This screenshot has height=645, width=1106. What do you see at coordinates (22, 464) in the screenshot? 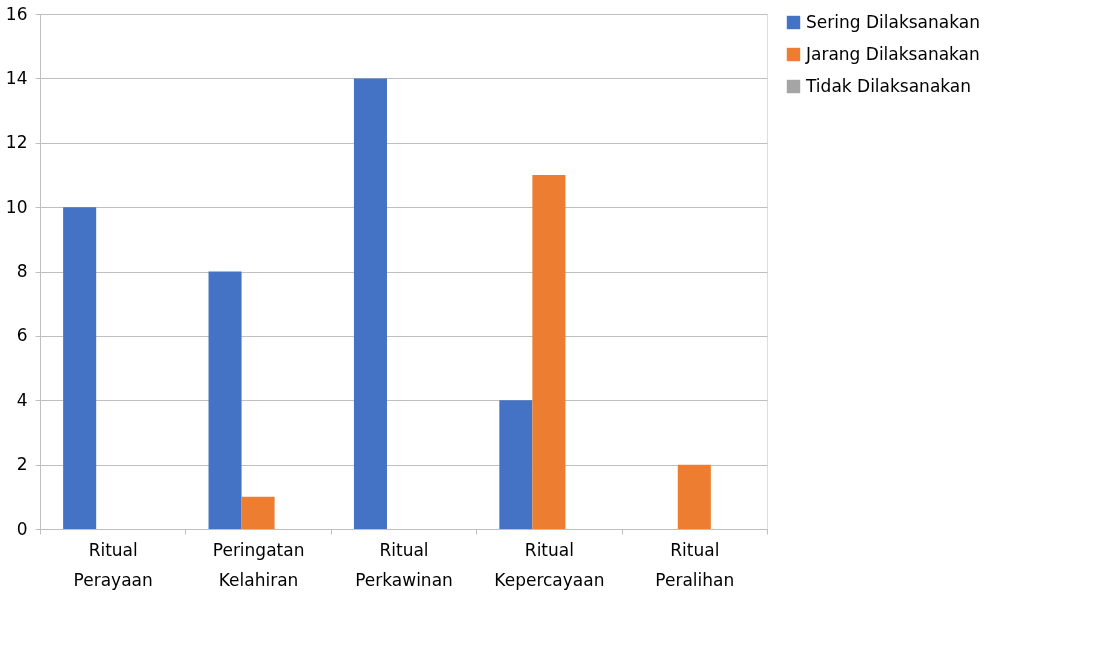
I see `y-tick-label: 2` at bounding box center [22, 464].